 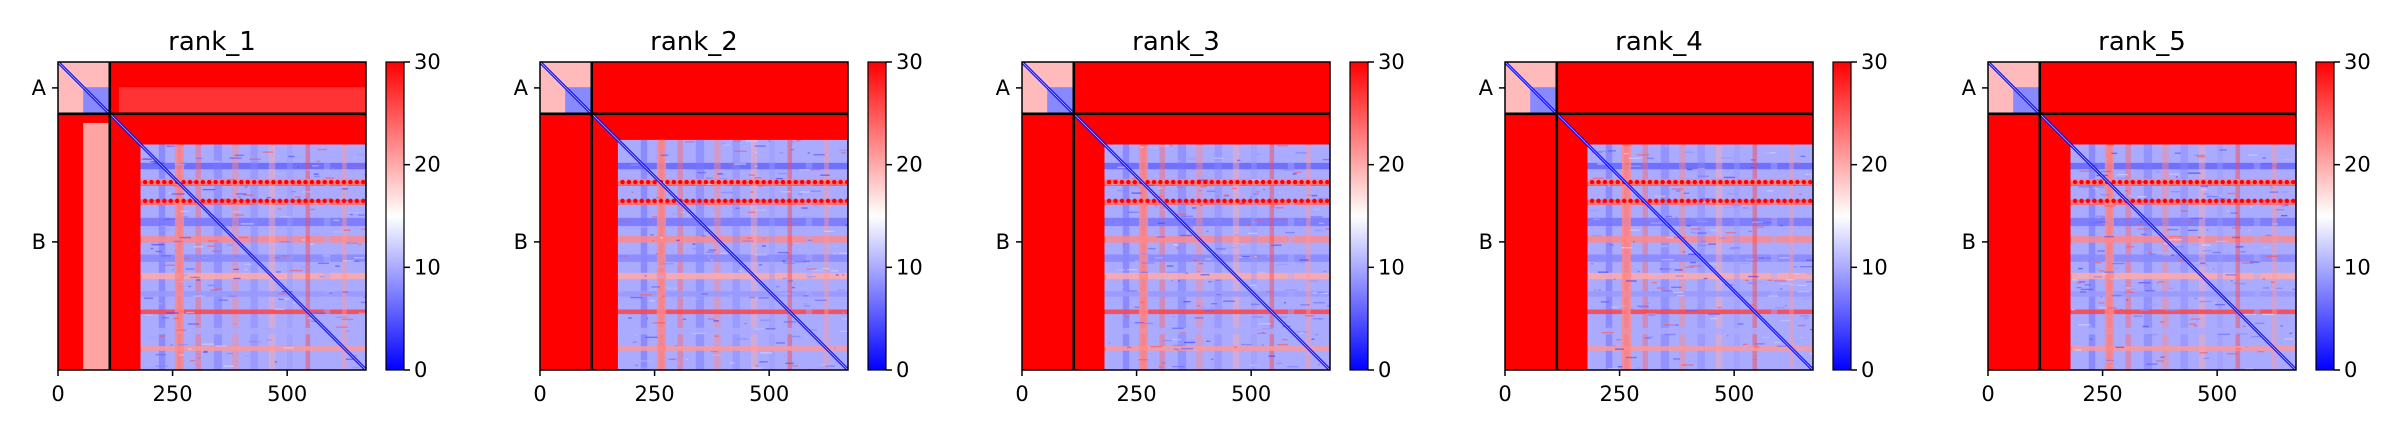 I want to click on heatmap-stripe, so click(x=1143, y=257).